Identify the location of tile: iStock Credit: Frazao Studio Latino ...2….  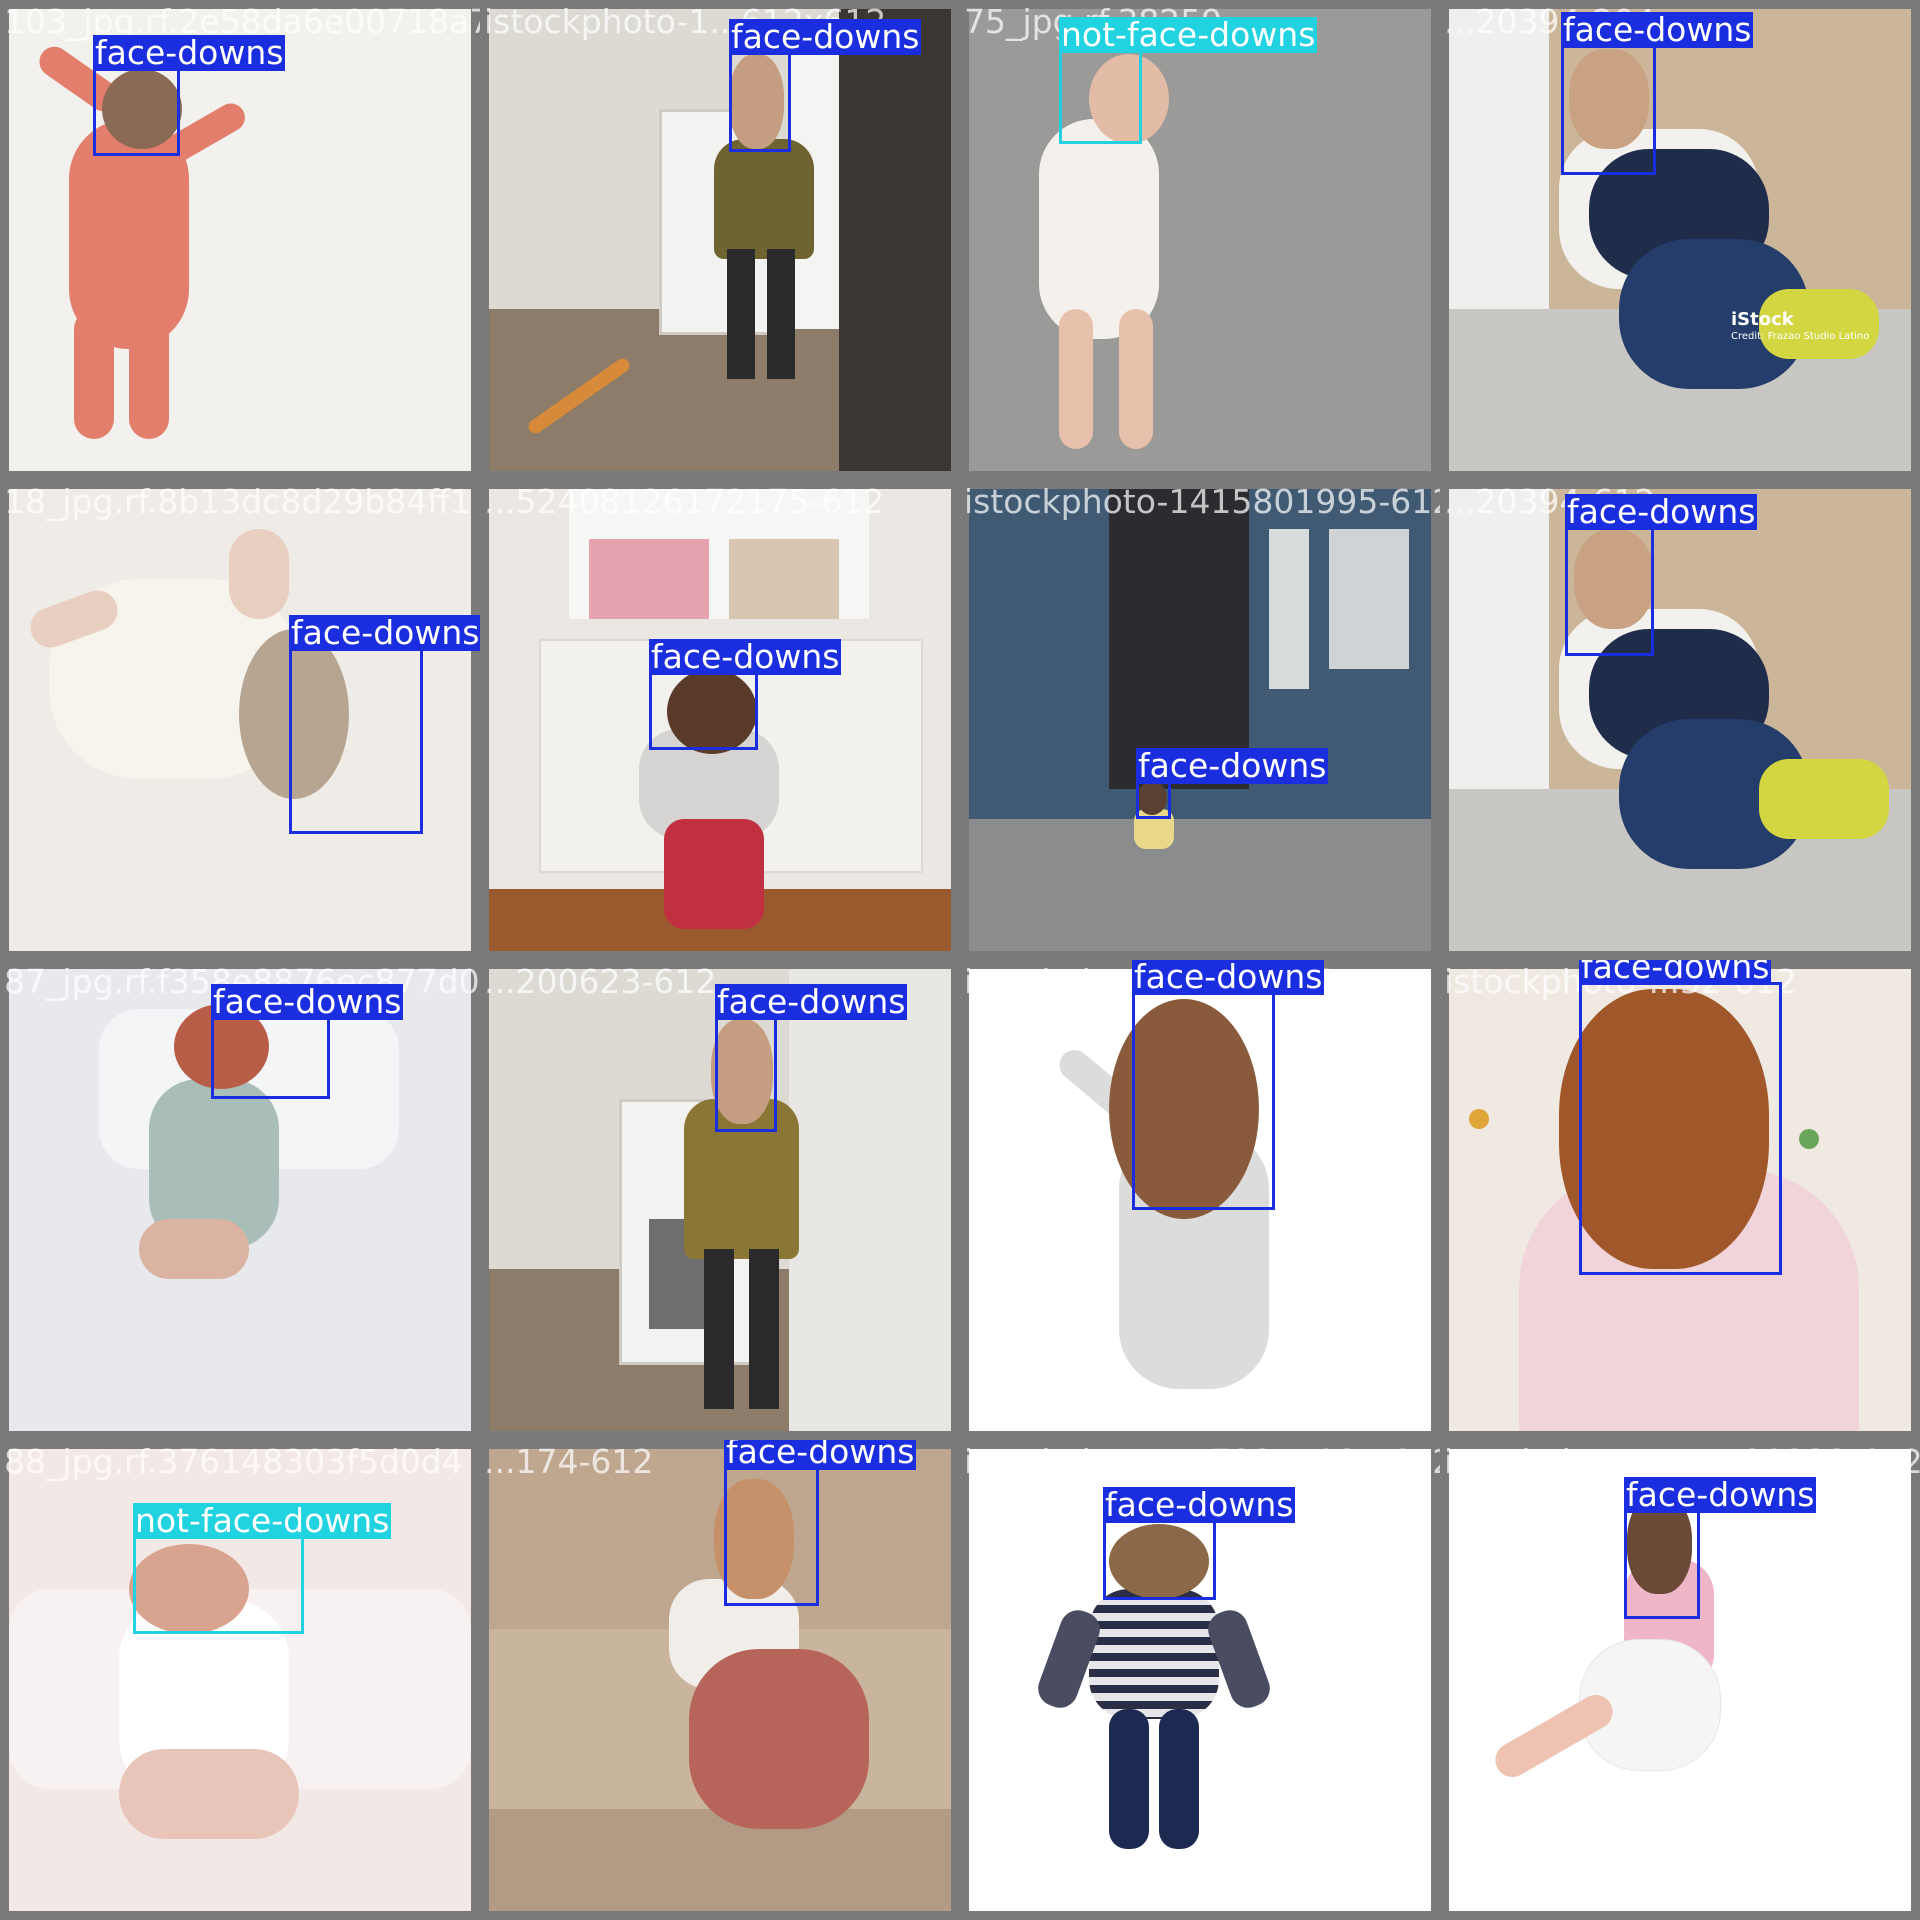
(1680, 240).